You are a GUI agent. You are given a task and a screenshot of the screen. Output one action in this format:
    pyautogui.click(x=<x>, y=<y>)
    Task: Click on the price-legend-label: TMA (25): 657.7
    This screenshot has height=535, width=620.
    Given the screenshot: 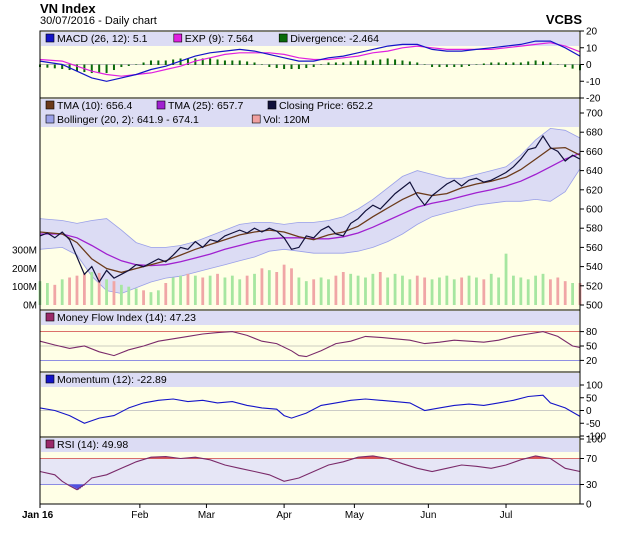 What is the action you would take?
    pyautogui.click(x=205, y=106)
    